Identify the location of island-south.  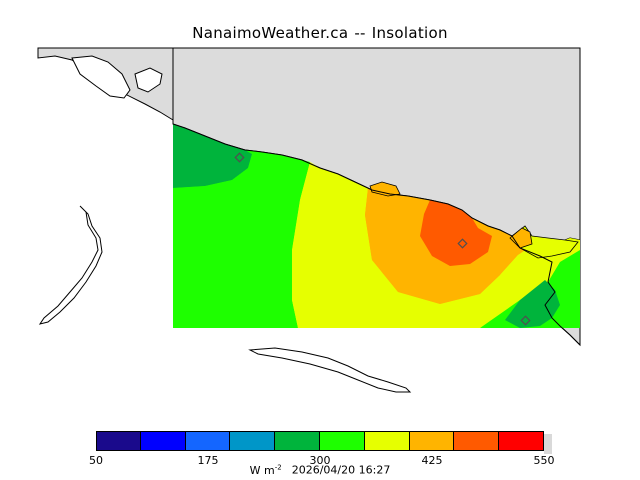
(330, 370).